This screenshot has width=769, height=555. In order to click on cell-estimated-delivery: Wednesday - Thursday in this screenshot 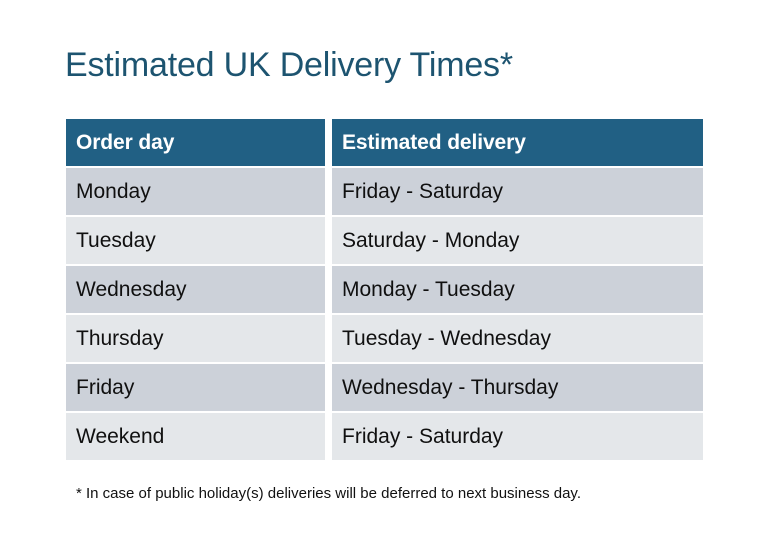, I will do `click(517, 387)`.